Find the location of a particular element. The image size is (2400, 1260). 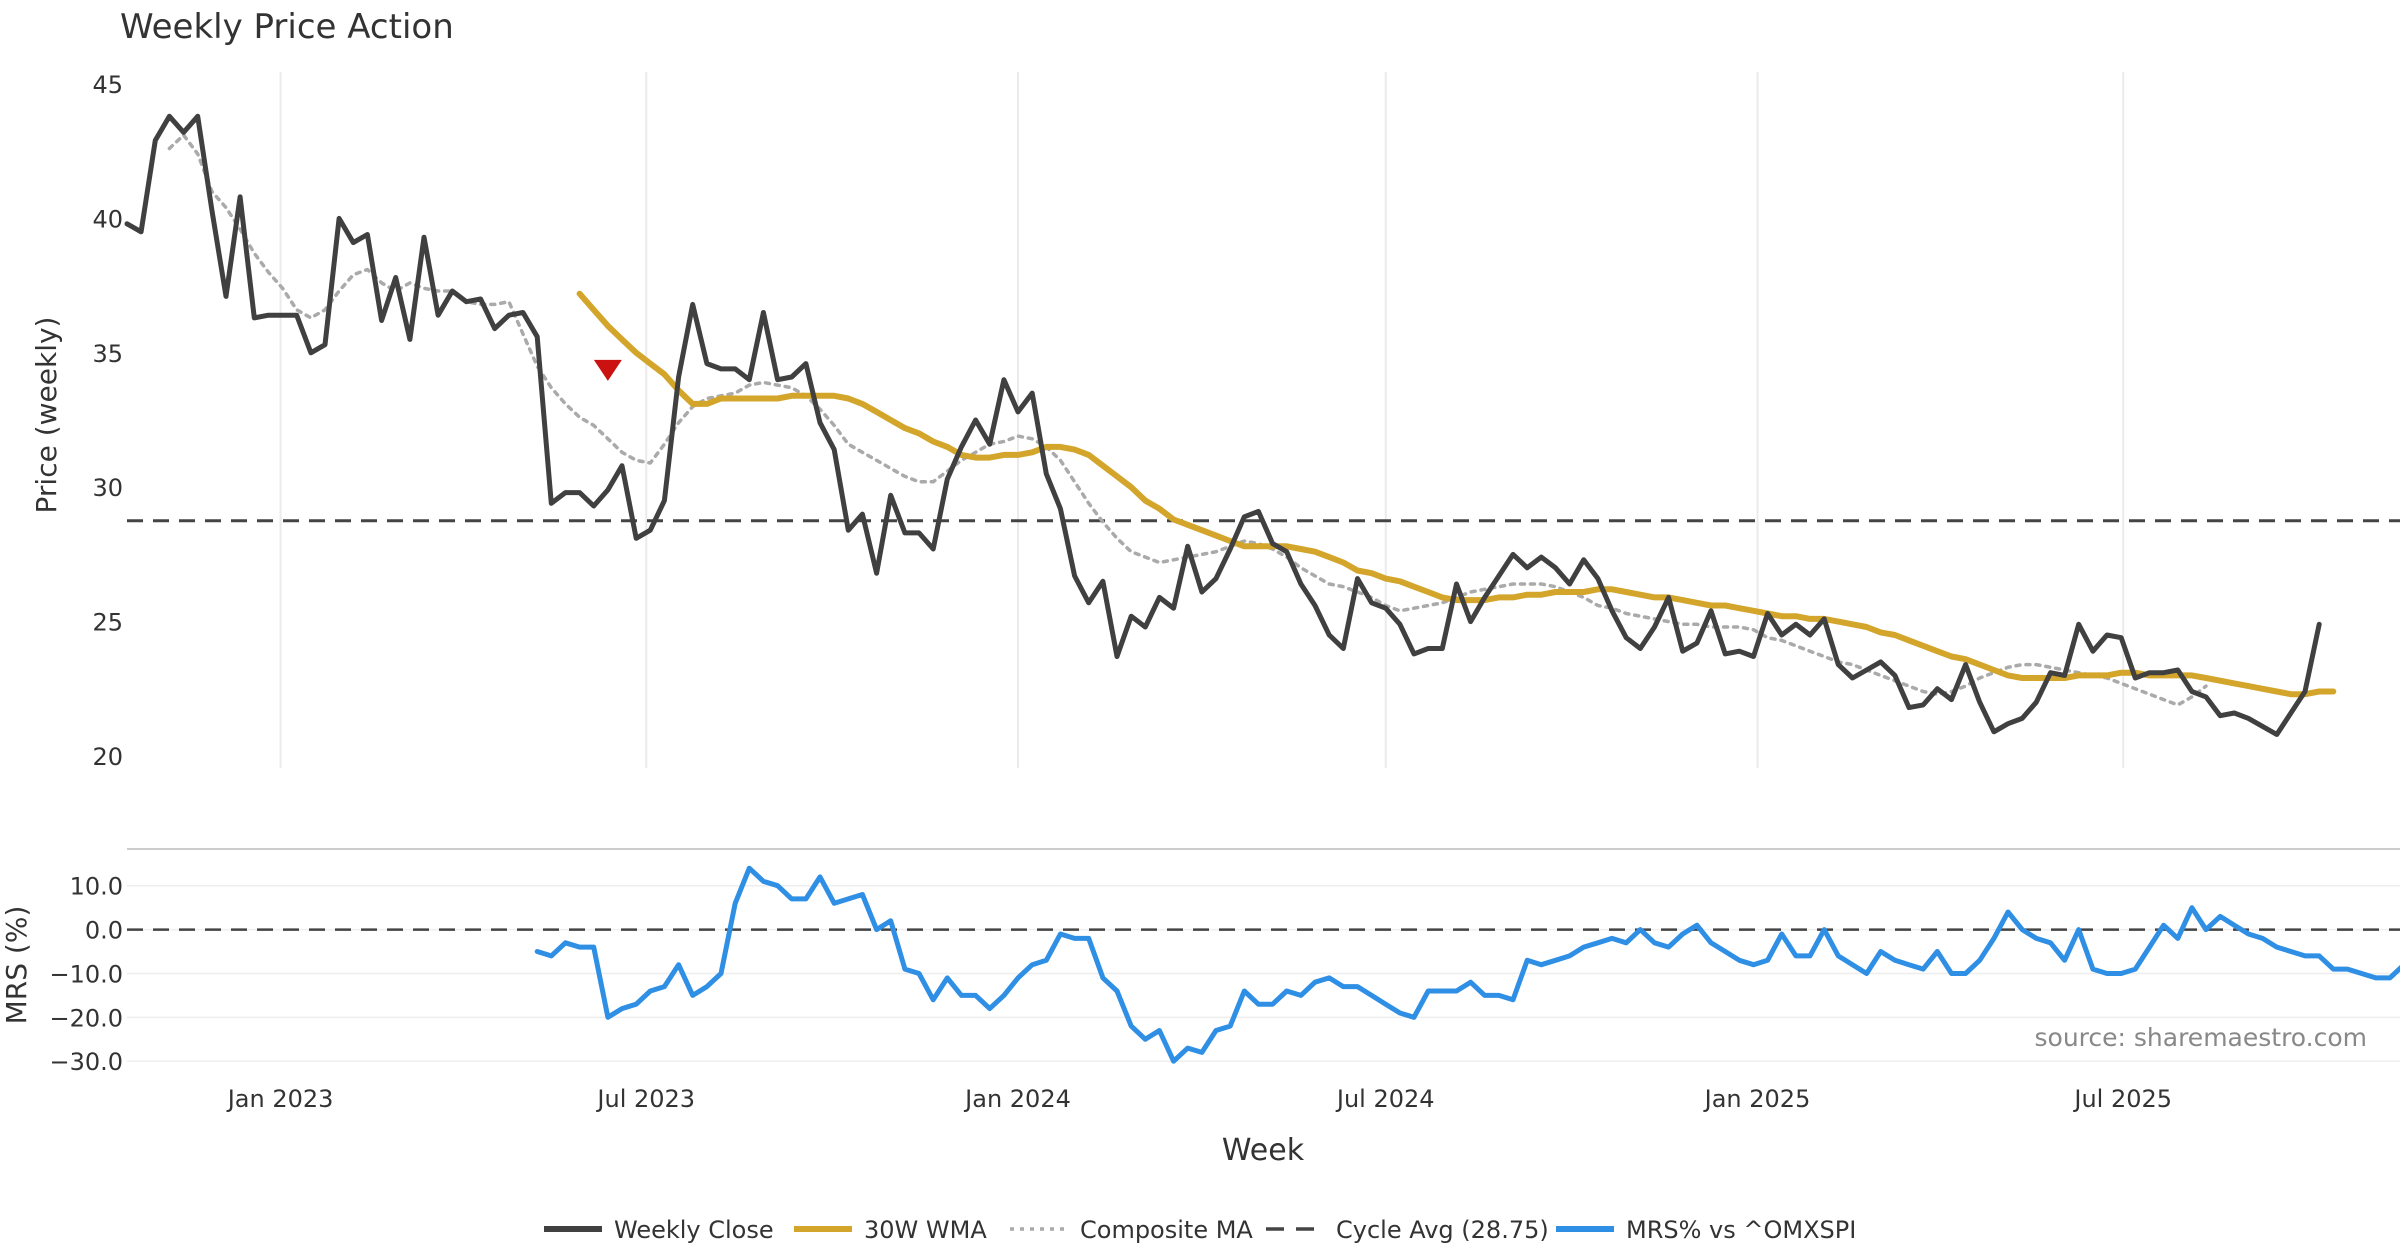

mrs-series-group is located at coordinates (1467, 964).